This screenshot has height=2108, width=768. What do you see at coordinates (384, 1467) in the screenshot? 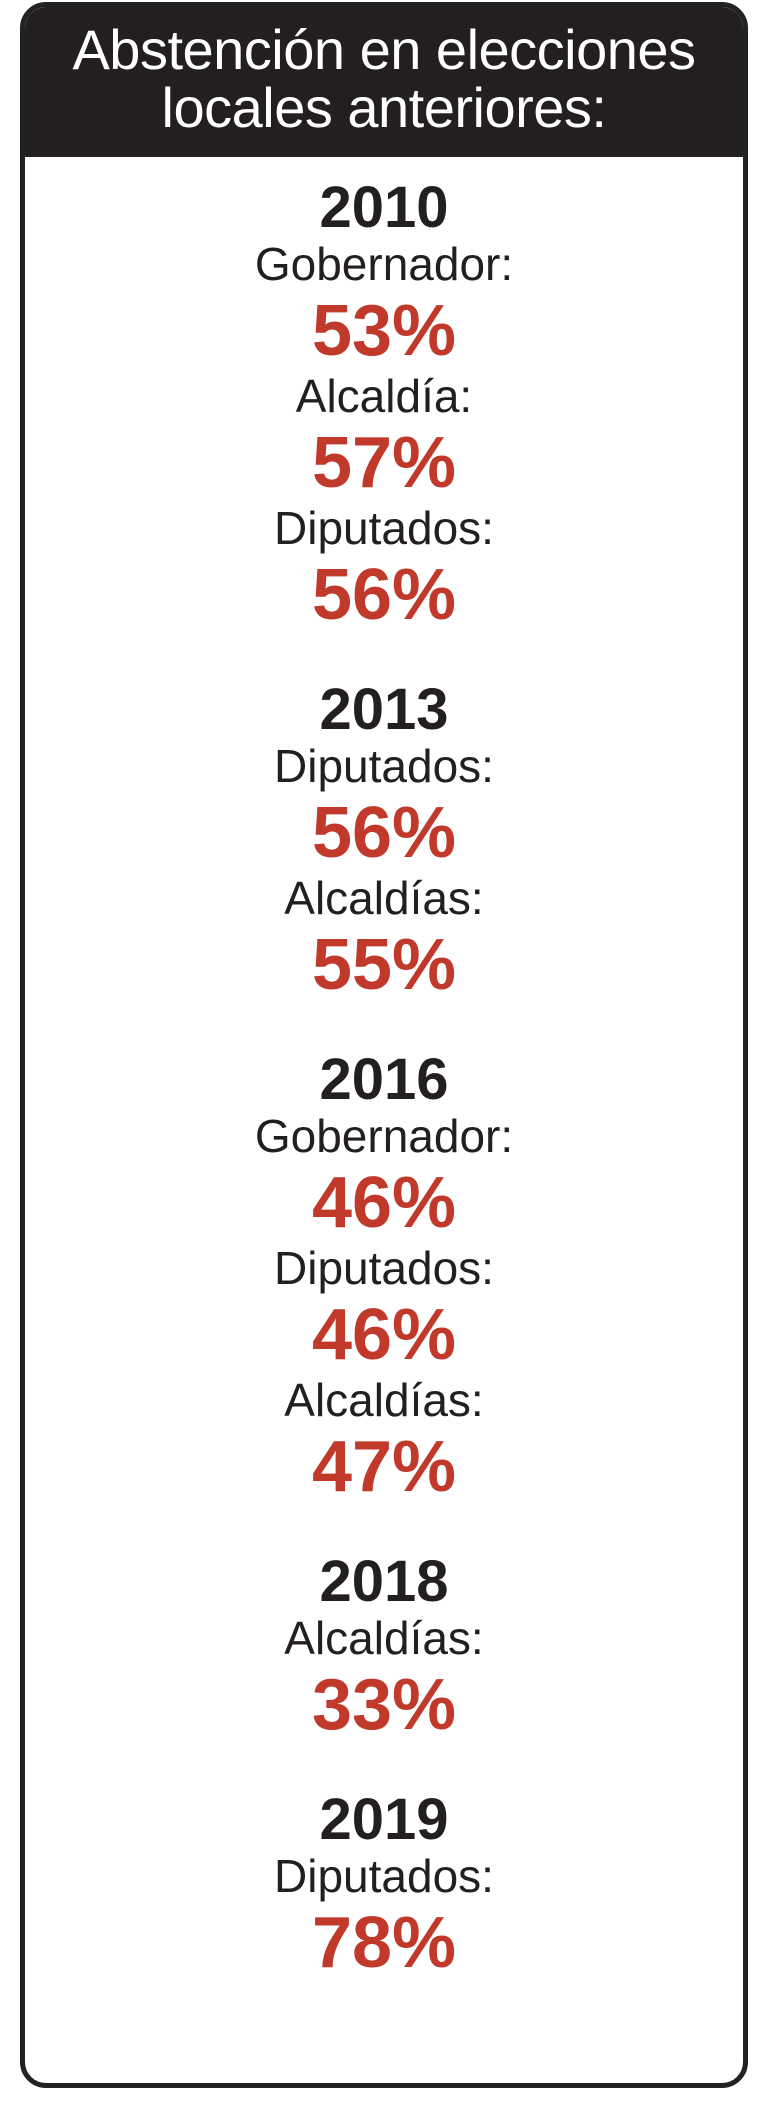
I see `abstention-value: 47%` at bounding box center [384, 1467].